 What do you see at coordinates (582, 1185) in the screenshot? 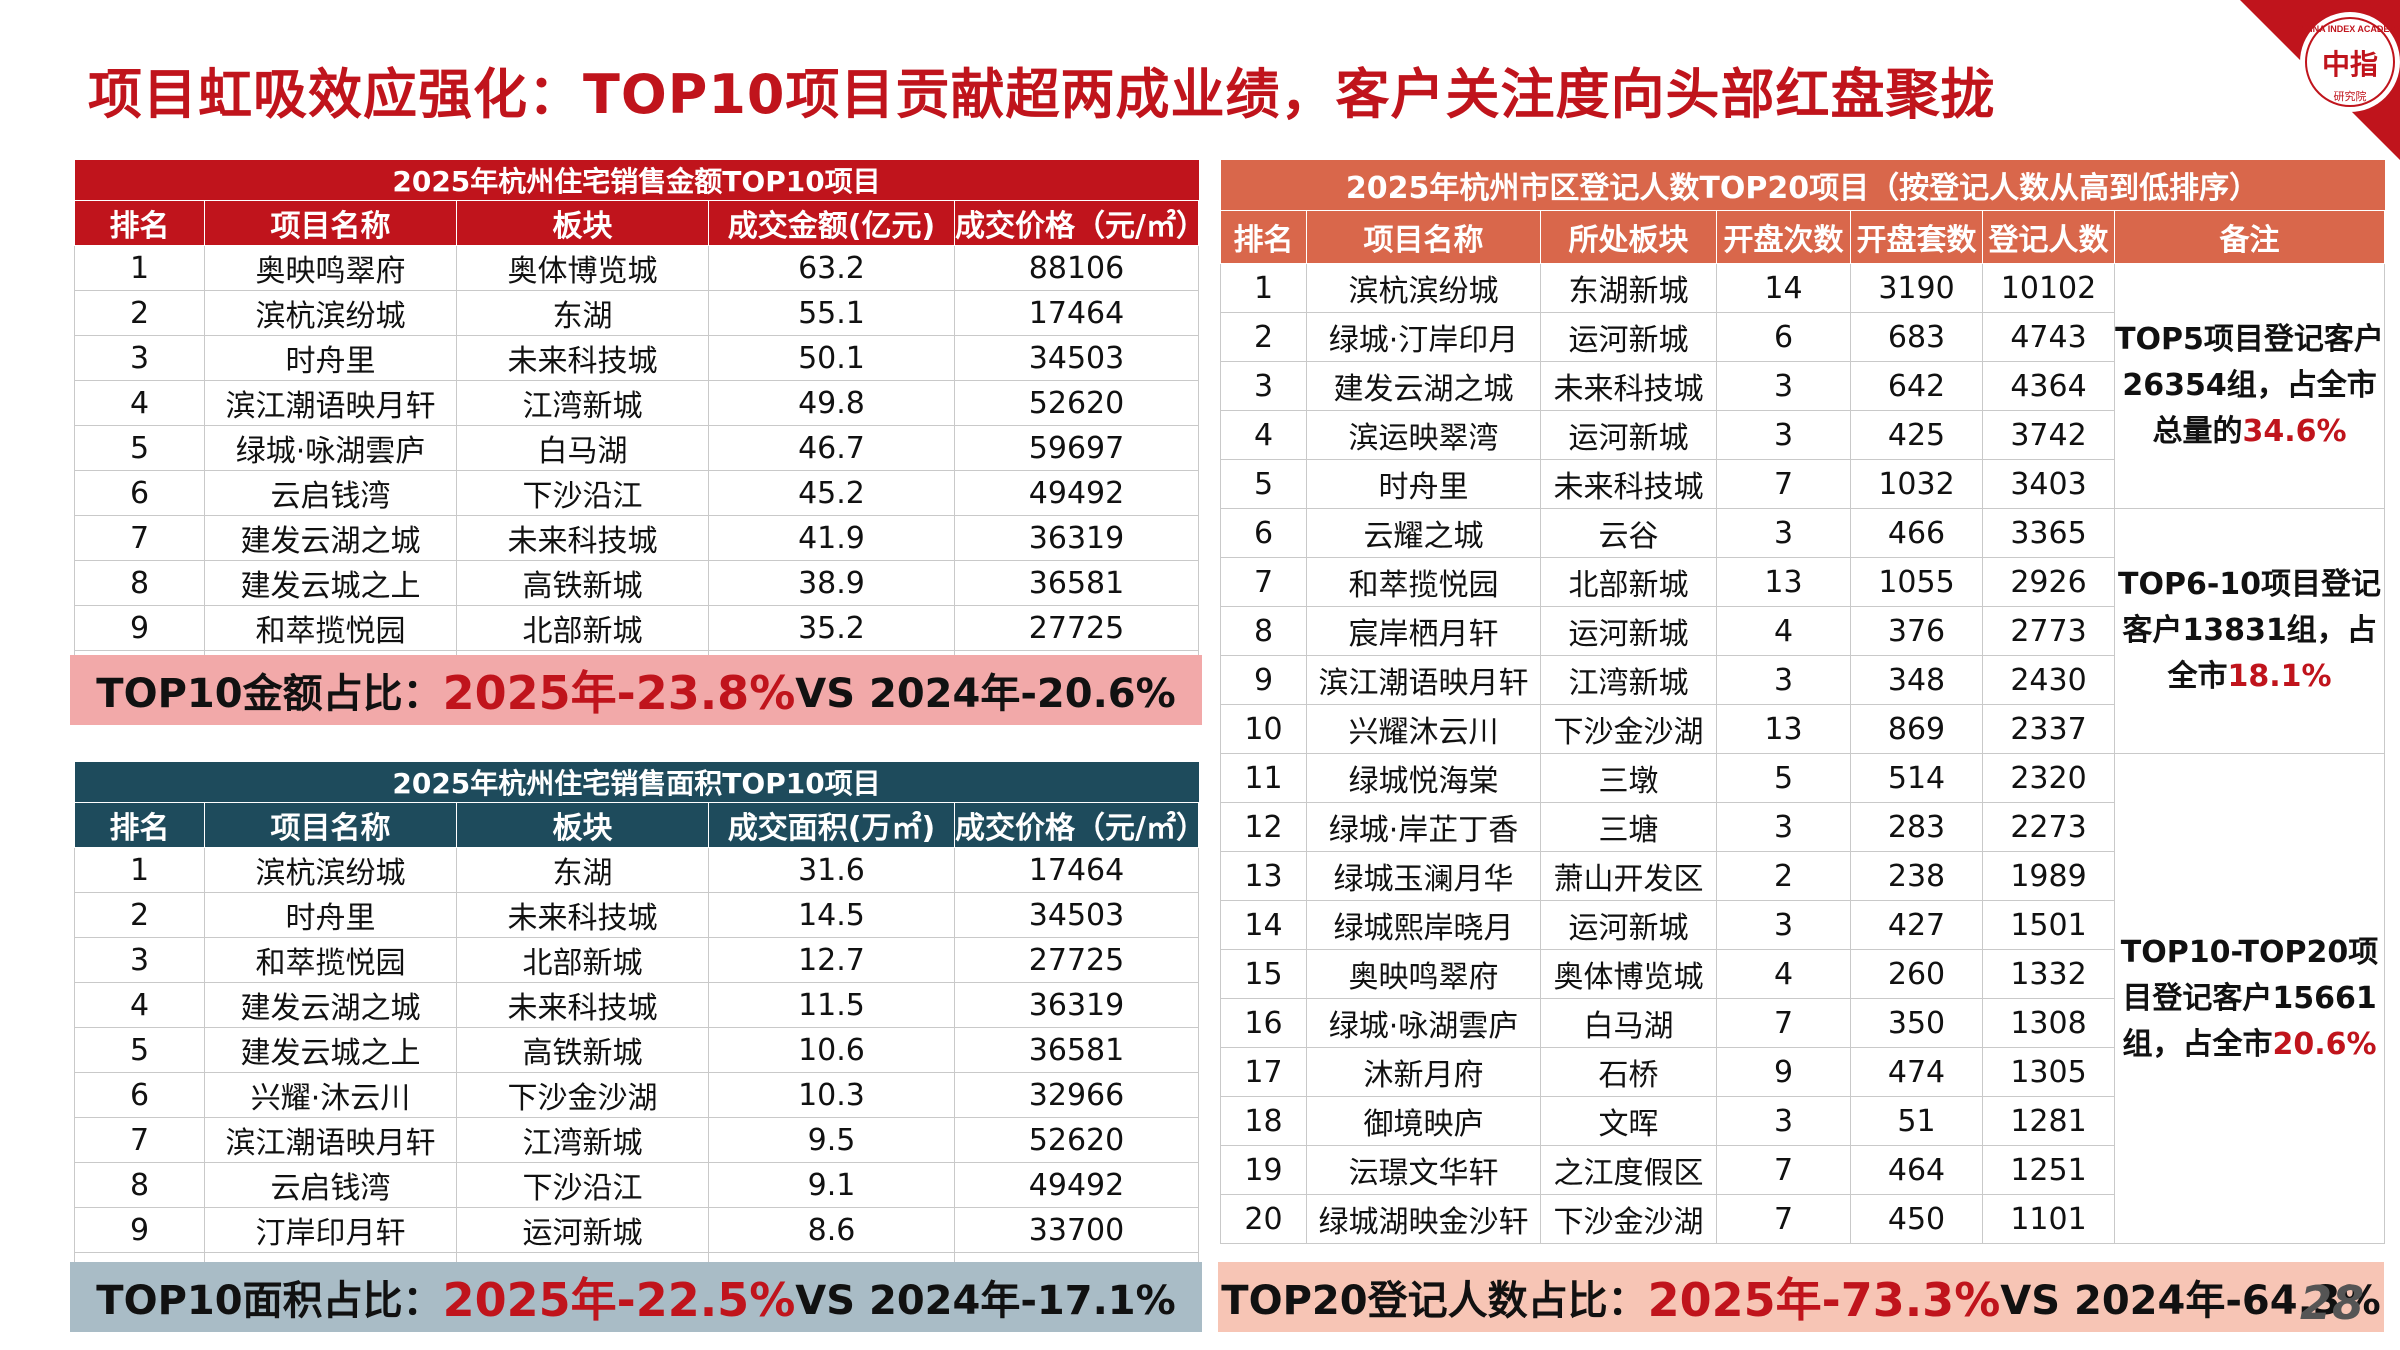
I see `table-cell: 下沙沿江` at bounding box center [582, 1185].